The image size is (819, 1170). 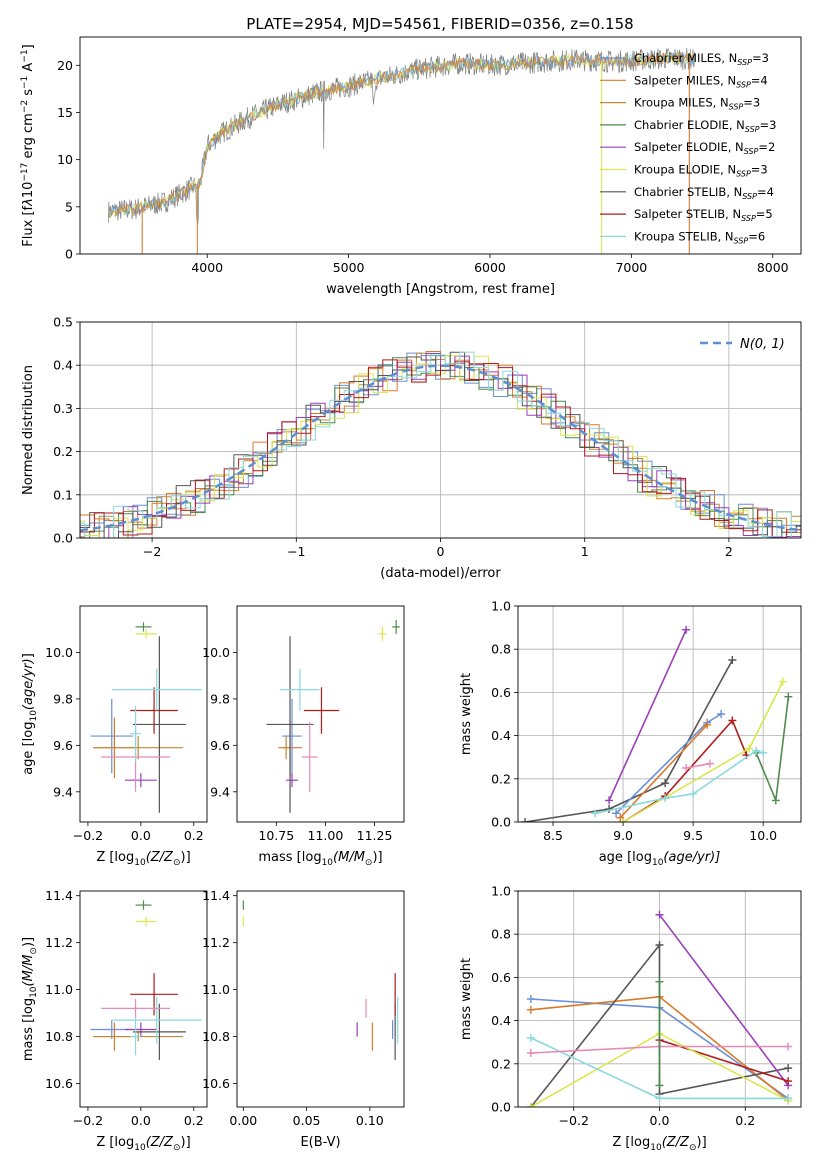 I want to click on y-tick-label: 9.8, so click(x=220, y=698).